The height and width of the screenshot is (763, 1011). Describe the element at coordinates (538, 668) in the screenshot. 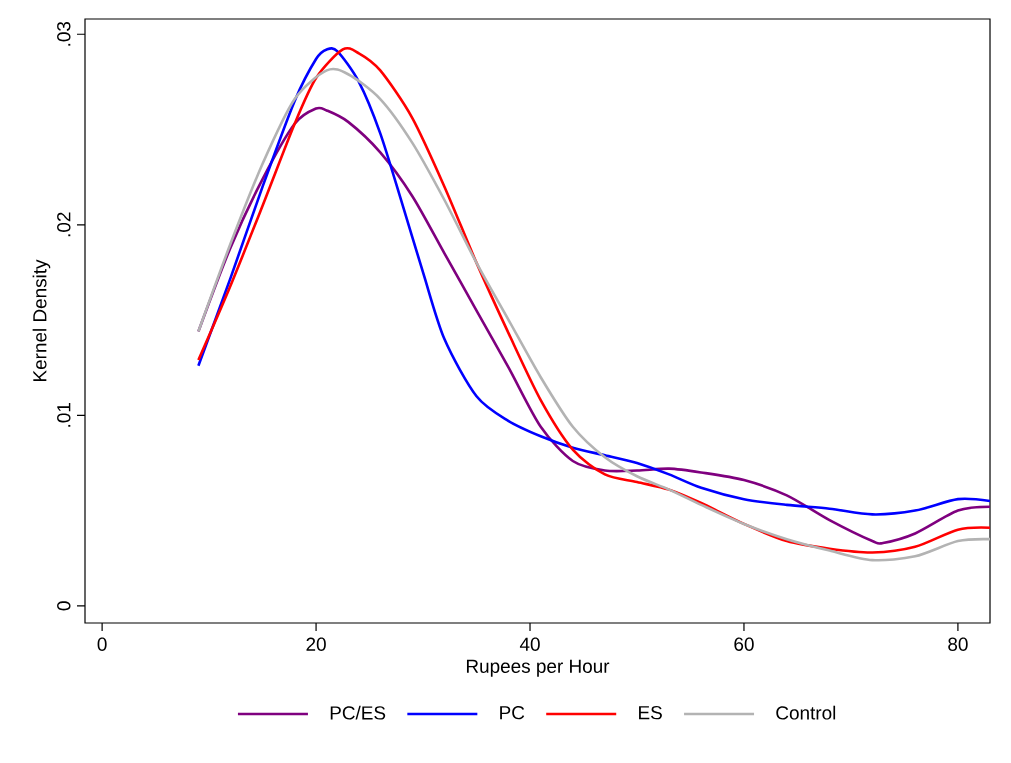

I see `x-axis-title: Rupees per Hour` at that location.